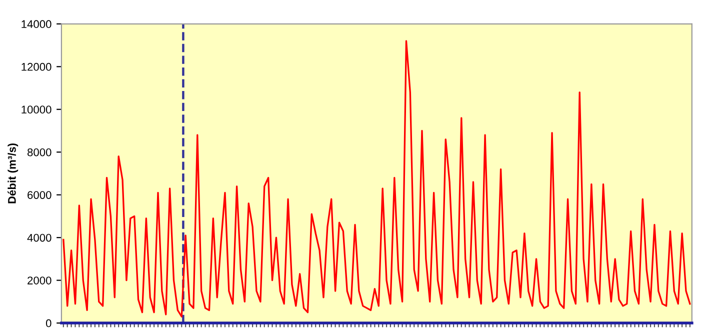  What do you see at coordinates (13, 173) in the screenshot?
I see `y-axis-title: Débit (m³/s)` at bounding box center [13, 173].